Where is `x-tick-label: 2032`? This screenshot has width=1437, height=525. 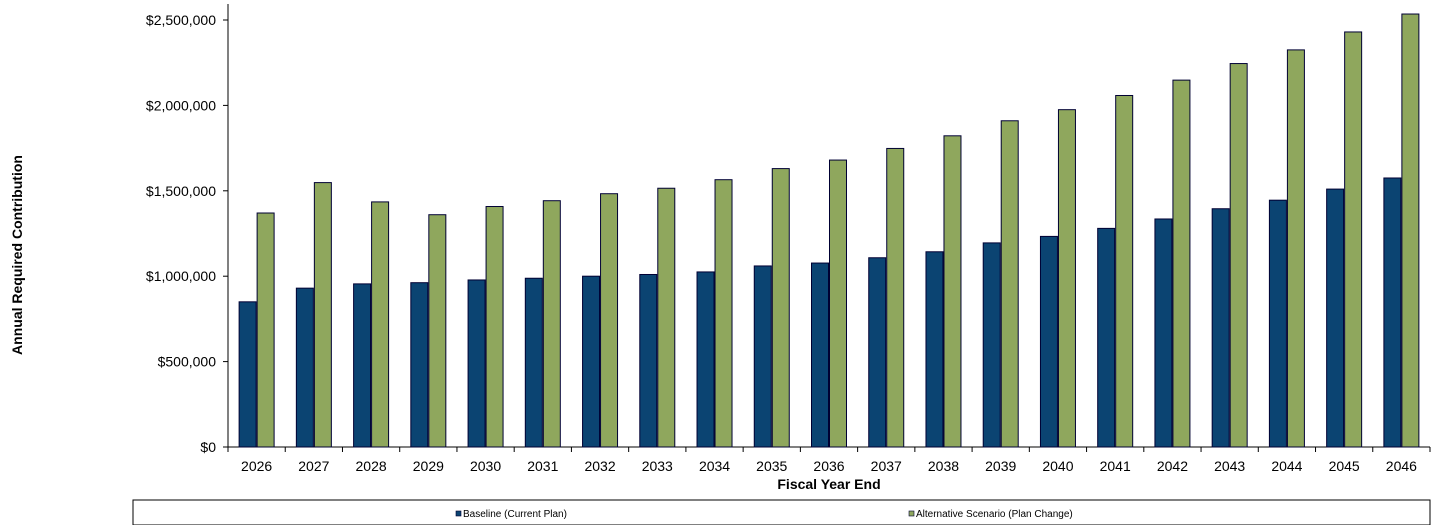
x-tick-label: 2032 is located at coordinates (599, 466).